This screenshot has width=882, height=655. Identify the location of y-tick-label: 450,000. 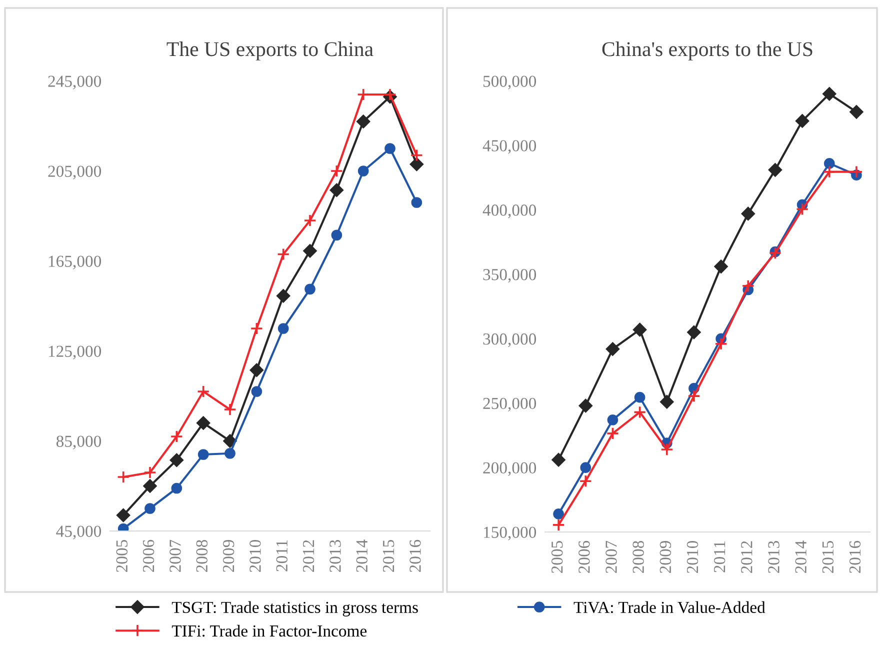
(509, 147).